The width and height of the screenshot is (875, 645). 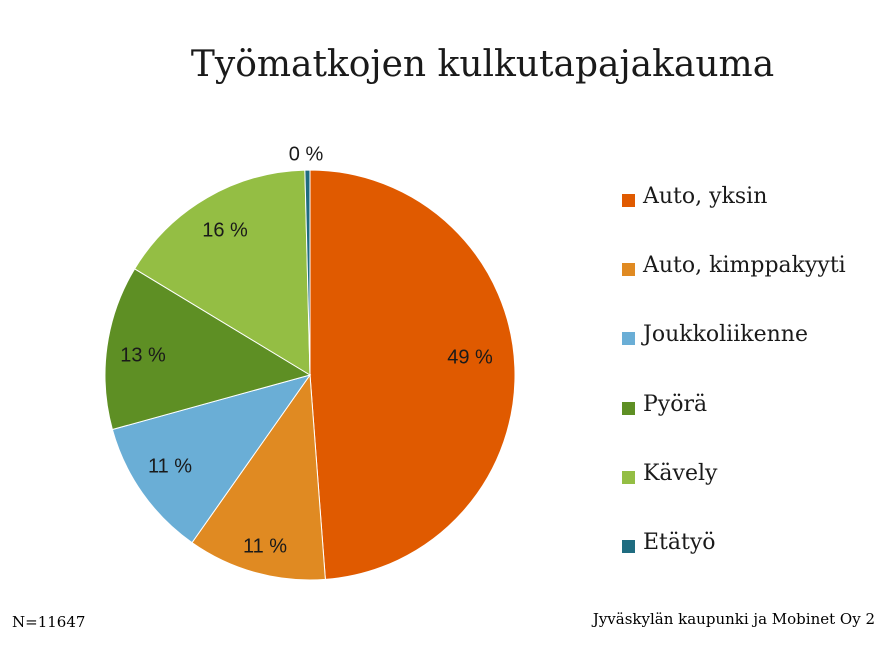 What do you see at coordinates (705, 196) in the screenshot?
I see `legend-label: Auto, yksin` at bounding box center [705, 196].